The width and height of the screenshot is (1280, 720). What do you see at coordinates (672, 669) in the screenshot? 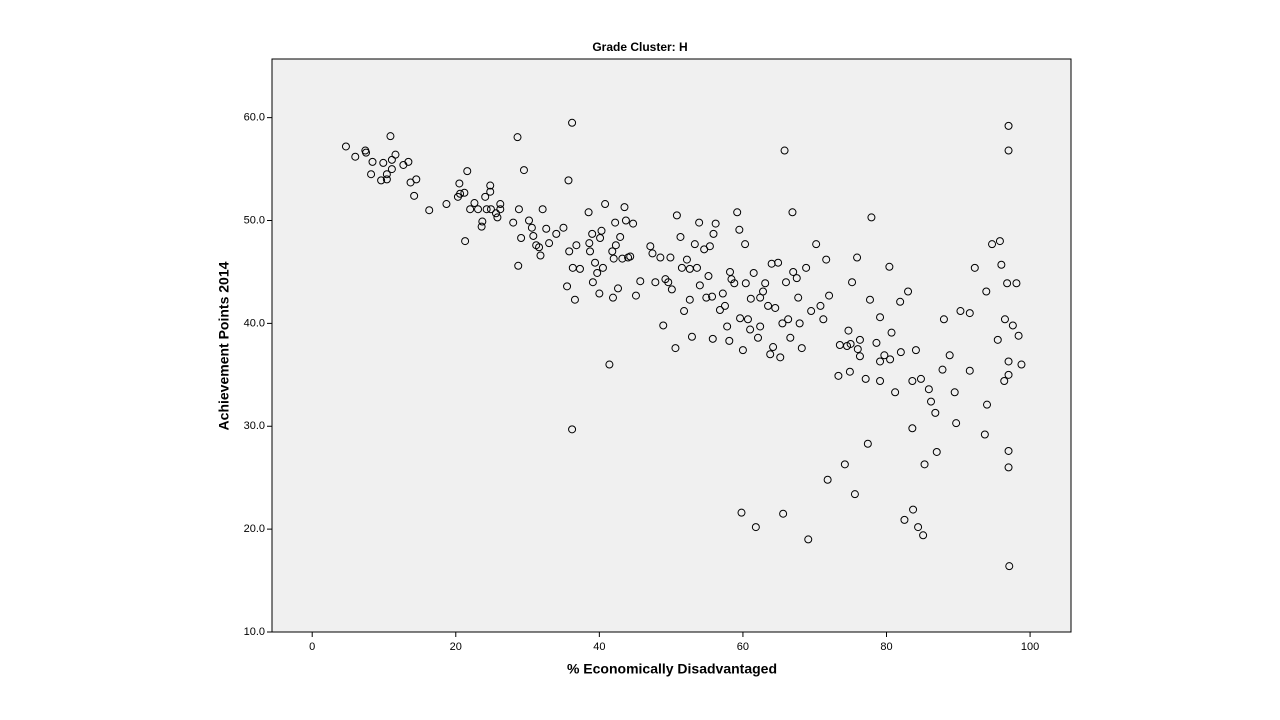
I see `x-axis-label: % Economically Disadvantaged` at bounding box center [672, 669].